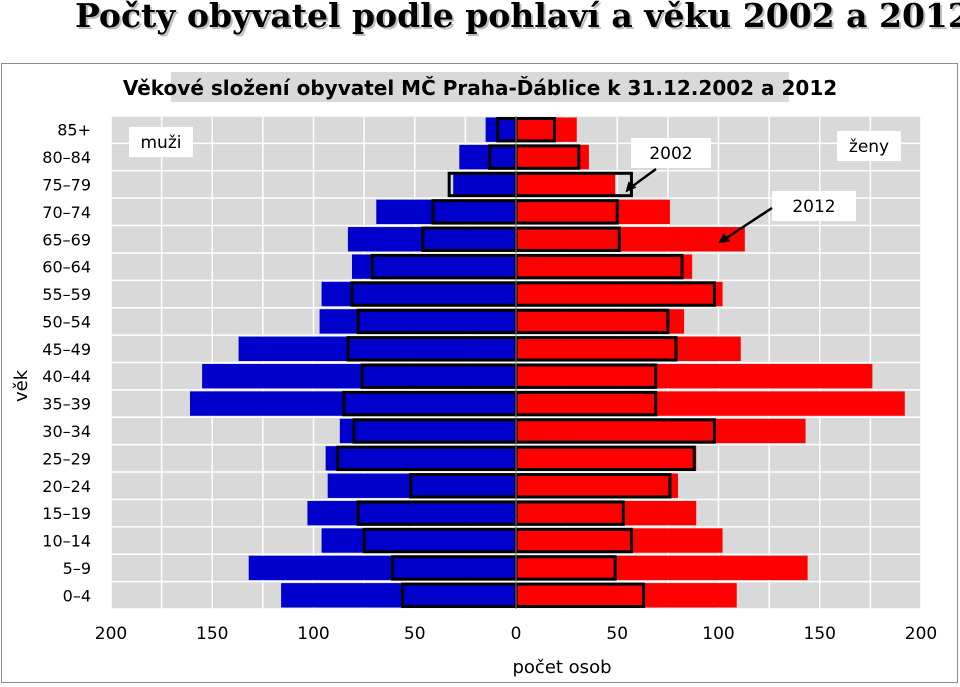 This screenshot has width=960, height=687. I want to click on category-label: 40–44, so click(66, 376).